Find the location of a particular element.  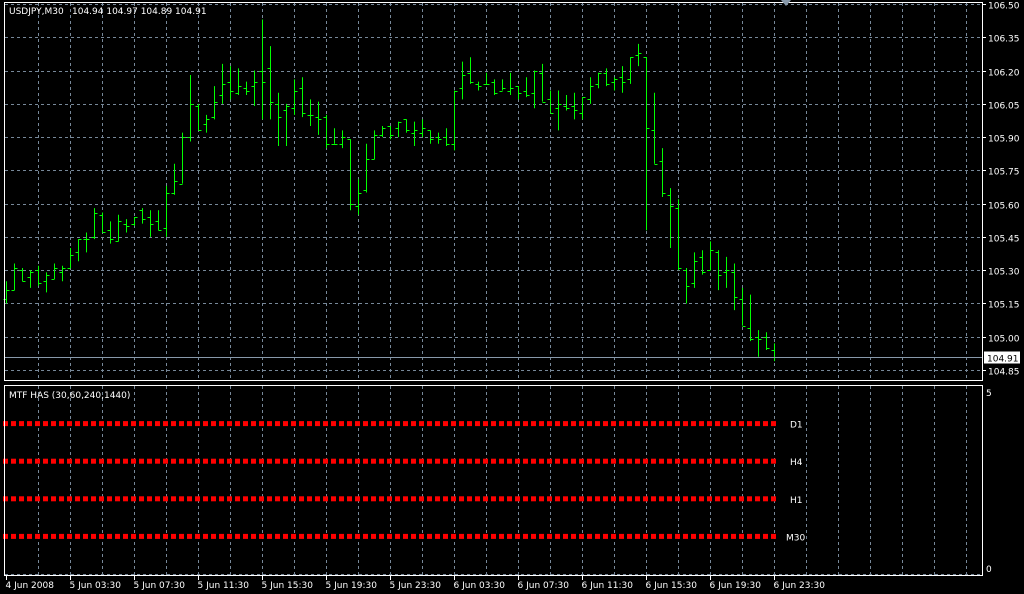

time-tick-label: 5 Jun 07:30 is located at coordinates (160, 586).